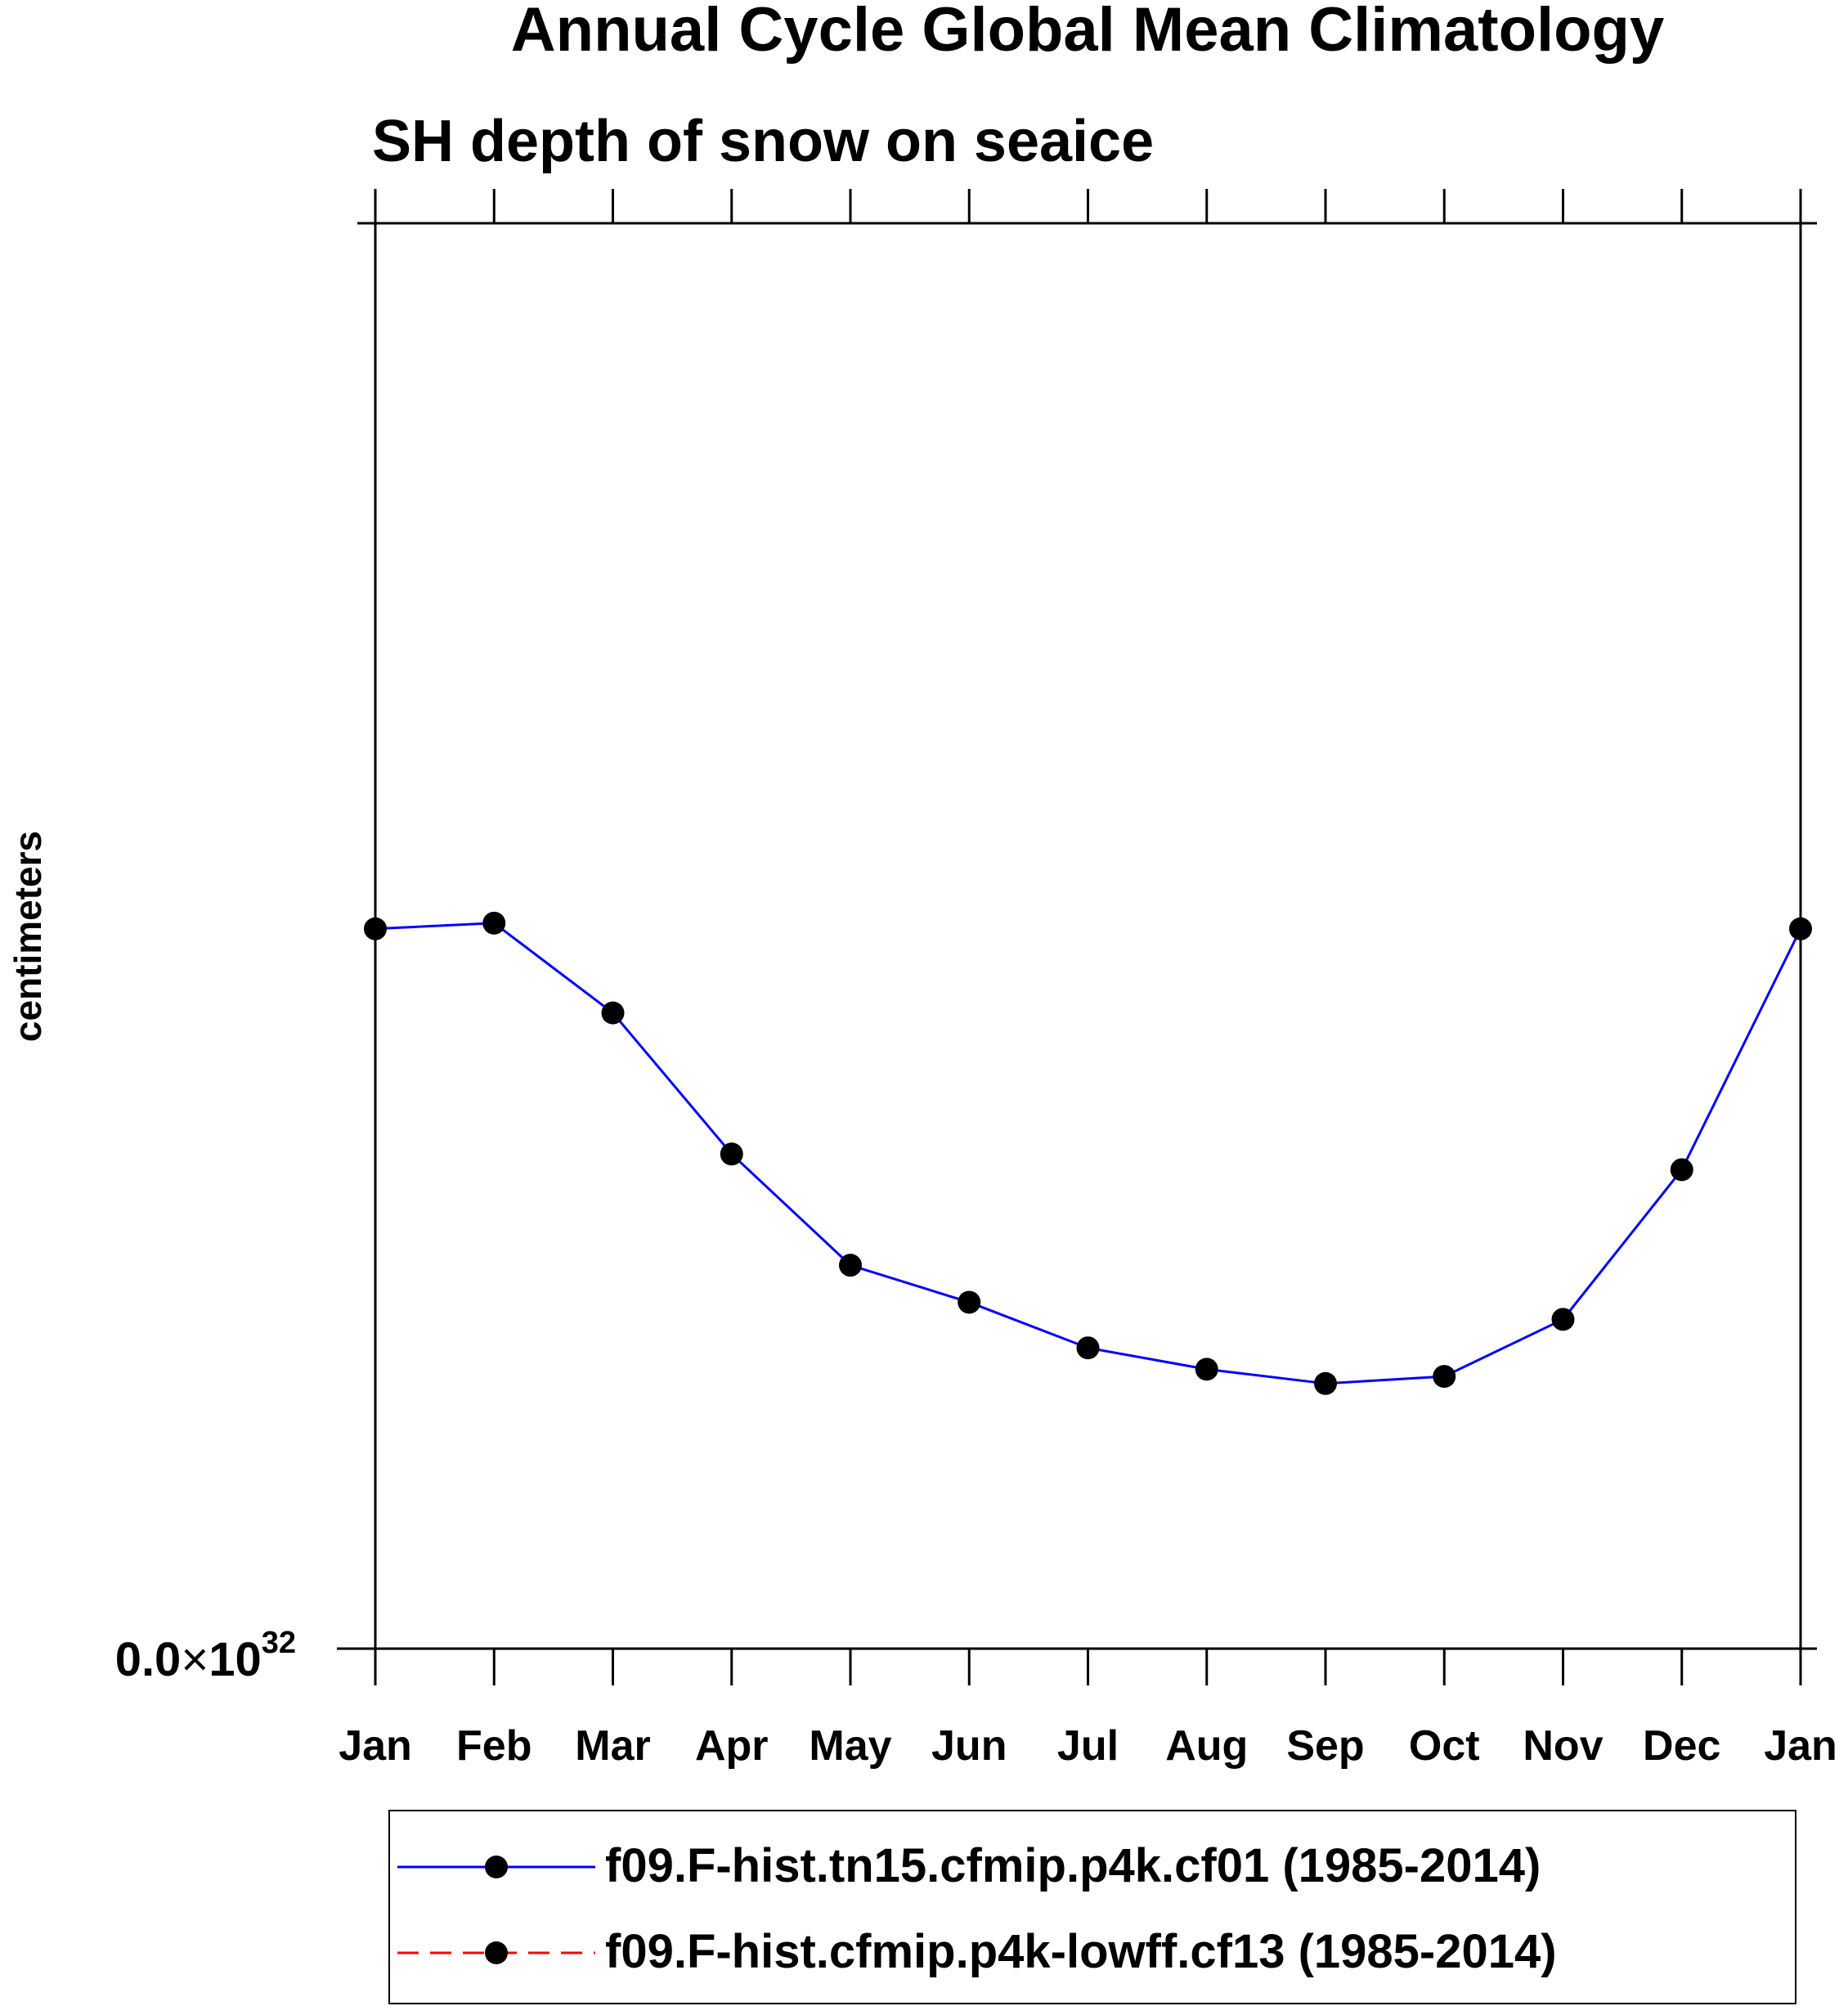  What do you see at coordinates (1563, 1746) in the screenshot?
I see `x-tick-label-10: Nov` at bounding box center [1563, 1746].